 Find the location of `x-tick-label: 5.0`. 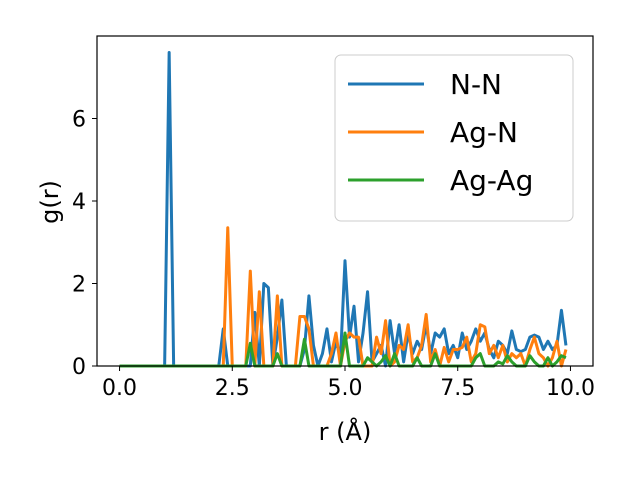

x-tick-label: 5.0 is located at coordinates (345, 388).